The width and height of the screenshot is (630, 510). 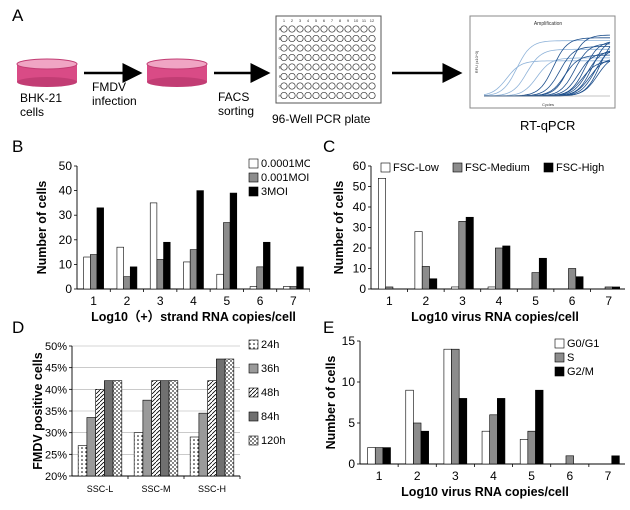 What do you see at coordinates (546, 68) in the screenshot?
I see `qpcr-curve` at bounding box center [546, 68].